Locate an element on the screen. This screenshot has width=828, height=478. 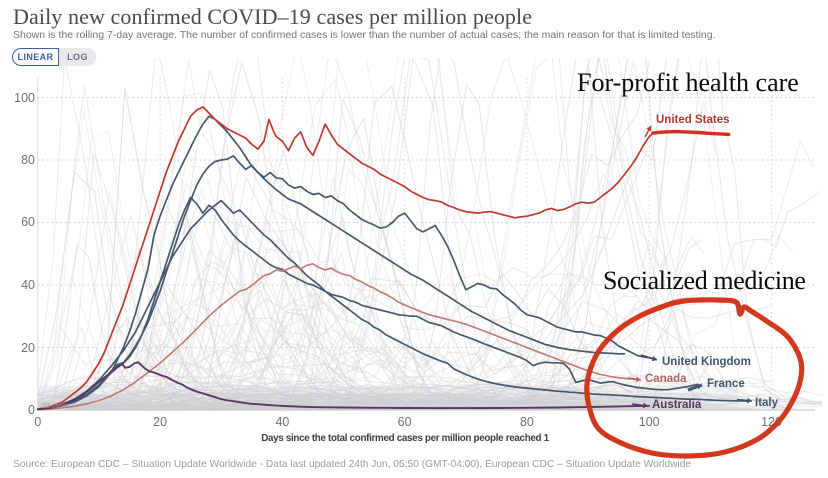
svg-text: Italy is located at coordinates (767, 403).